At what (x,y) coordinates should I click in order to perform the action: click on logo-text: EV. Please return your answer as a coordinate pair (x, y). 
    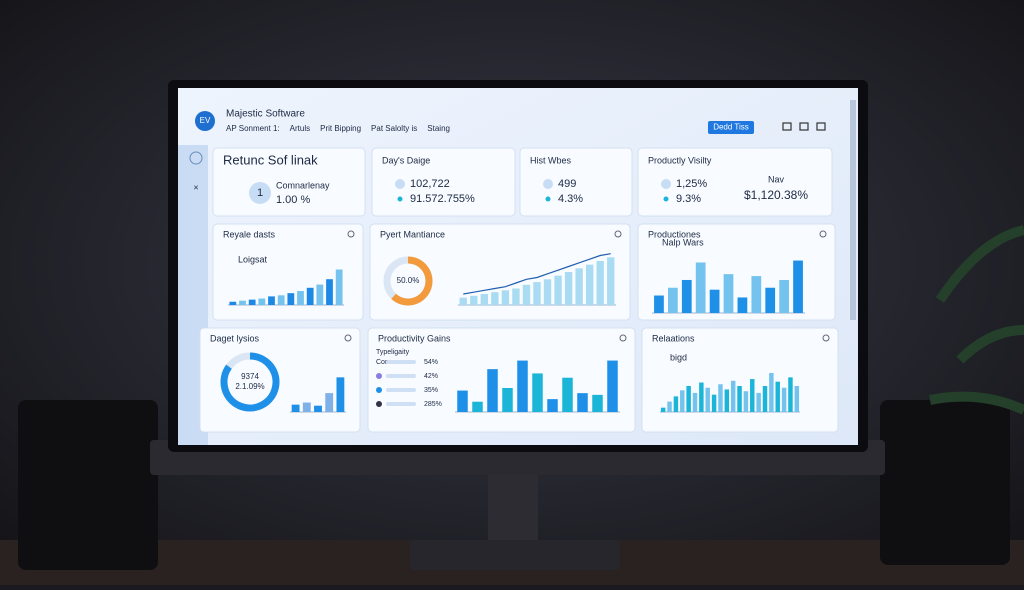
    Looking at the image, I should click on (205, 120).